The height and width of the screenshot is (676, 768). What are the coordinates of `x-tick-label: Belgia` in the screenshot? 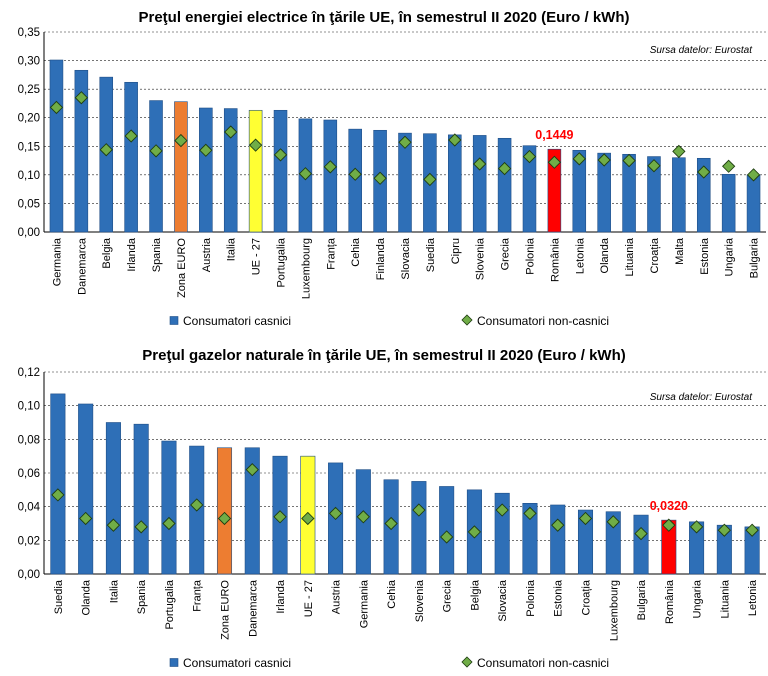 It's located at (107, 252).